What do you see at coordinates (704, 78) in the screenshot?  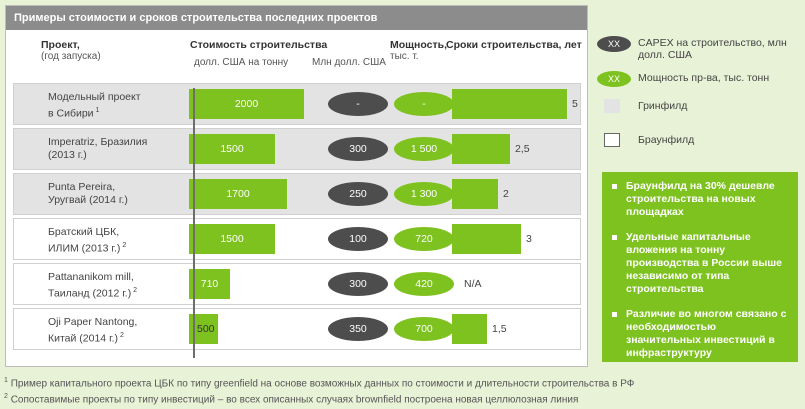 I see `legend-capacity-text: Мощность пр-ва, тыс. тонн` at bounding box center [704, 78].